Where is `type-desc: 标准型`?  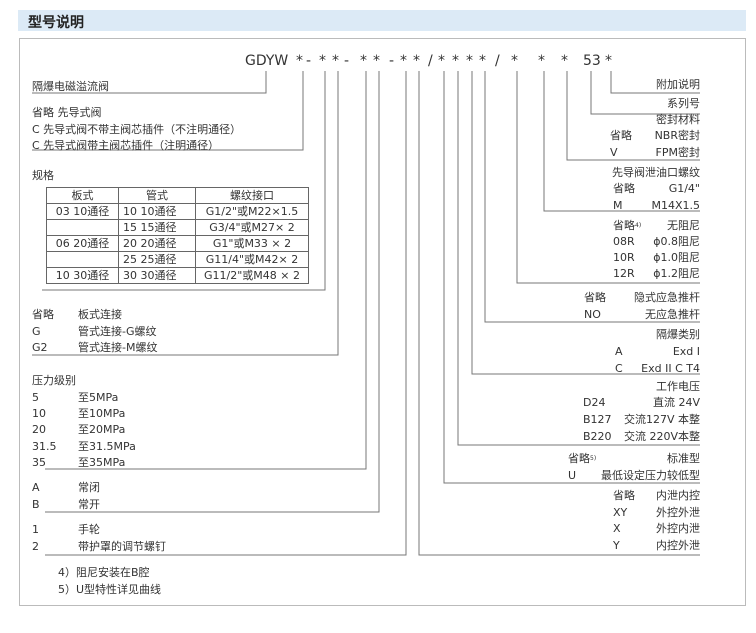 type-desc: 标准型 is located at coordinates (683, 458).